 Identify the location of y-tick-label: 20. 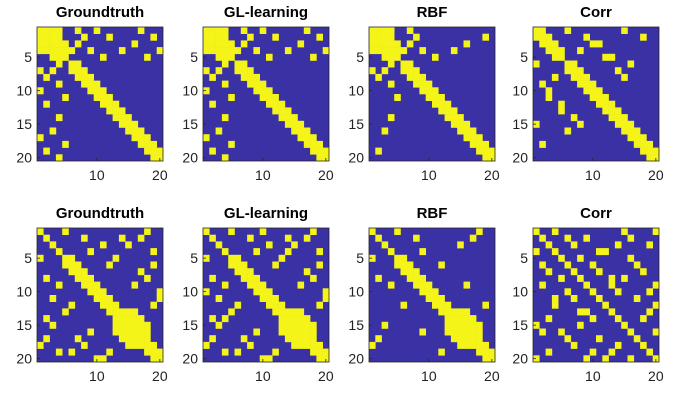
(520, 359).